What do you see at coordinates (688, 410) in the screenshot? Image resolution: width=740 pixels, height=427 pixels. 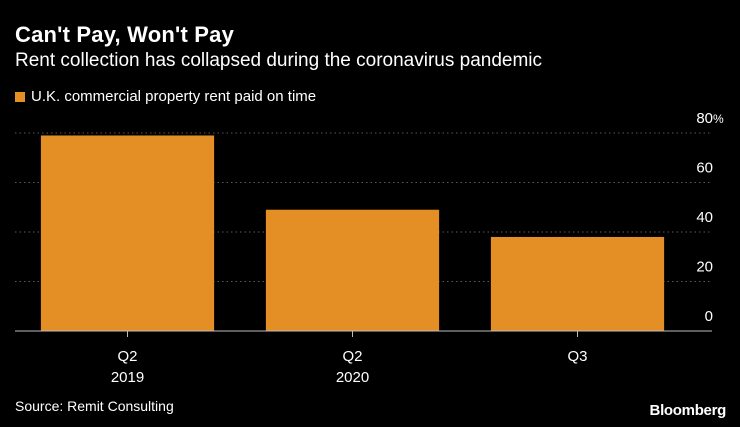 I see `brand-logo: Bloomberg` at bounding box center [688, 410].